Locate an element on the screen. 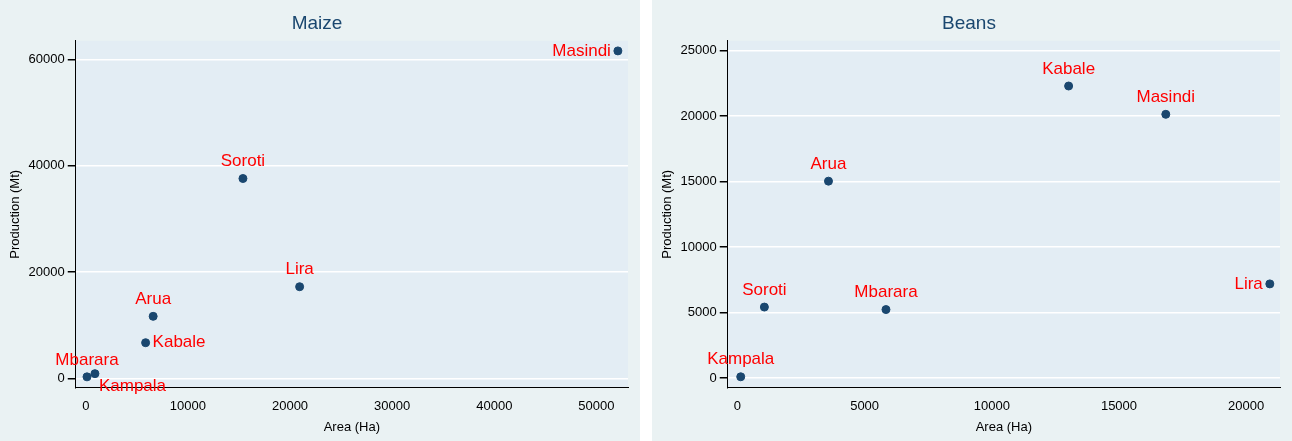  y-tick-label: 60000 is located at coordinates (46, 58).